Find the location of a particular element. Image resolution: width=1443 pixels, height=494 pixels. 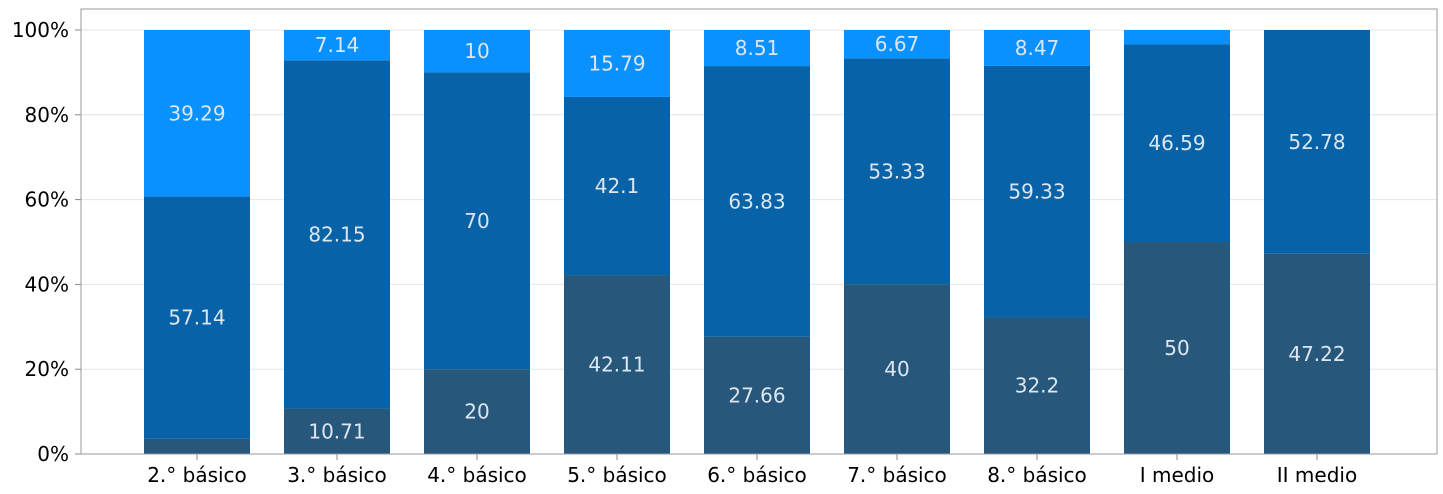

data-label: 57.14 is located at coordinates (196, 318).